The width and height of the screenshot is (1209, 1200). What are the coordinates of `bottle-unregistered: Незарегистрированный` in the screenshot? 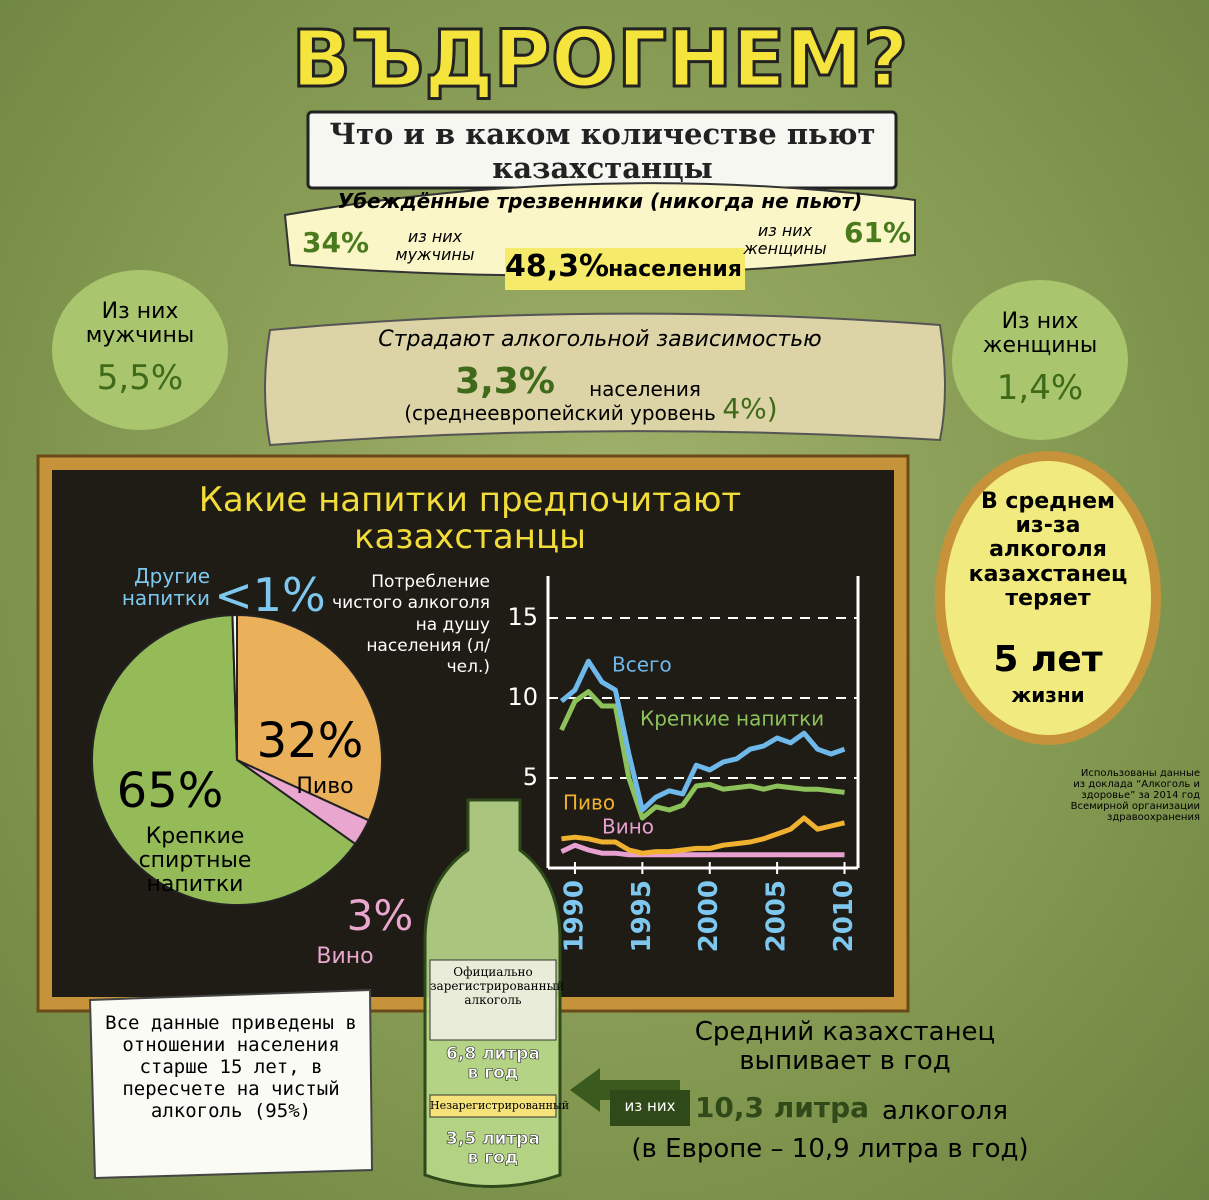 It's located at (500, 1105).